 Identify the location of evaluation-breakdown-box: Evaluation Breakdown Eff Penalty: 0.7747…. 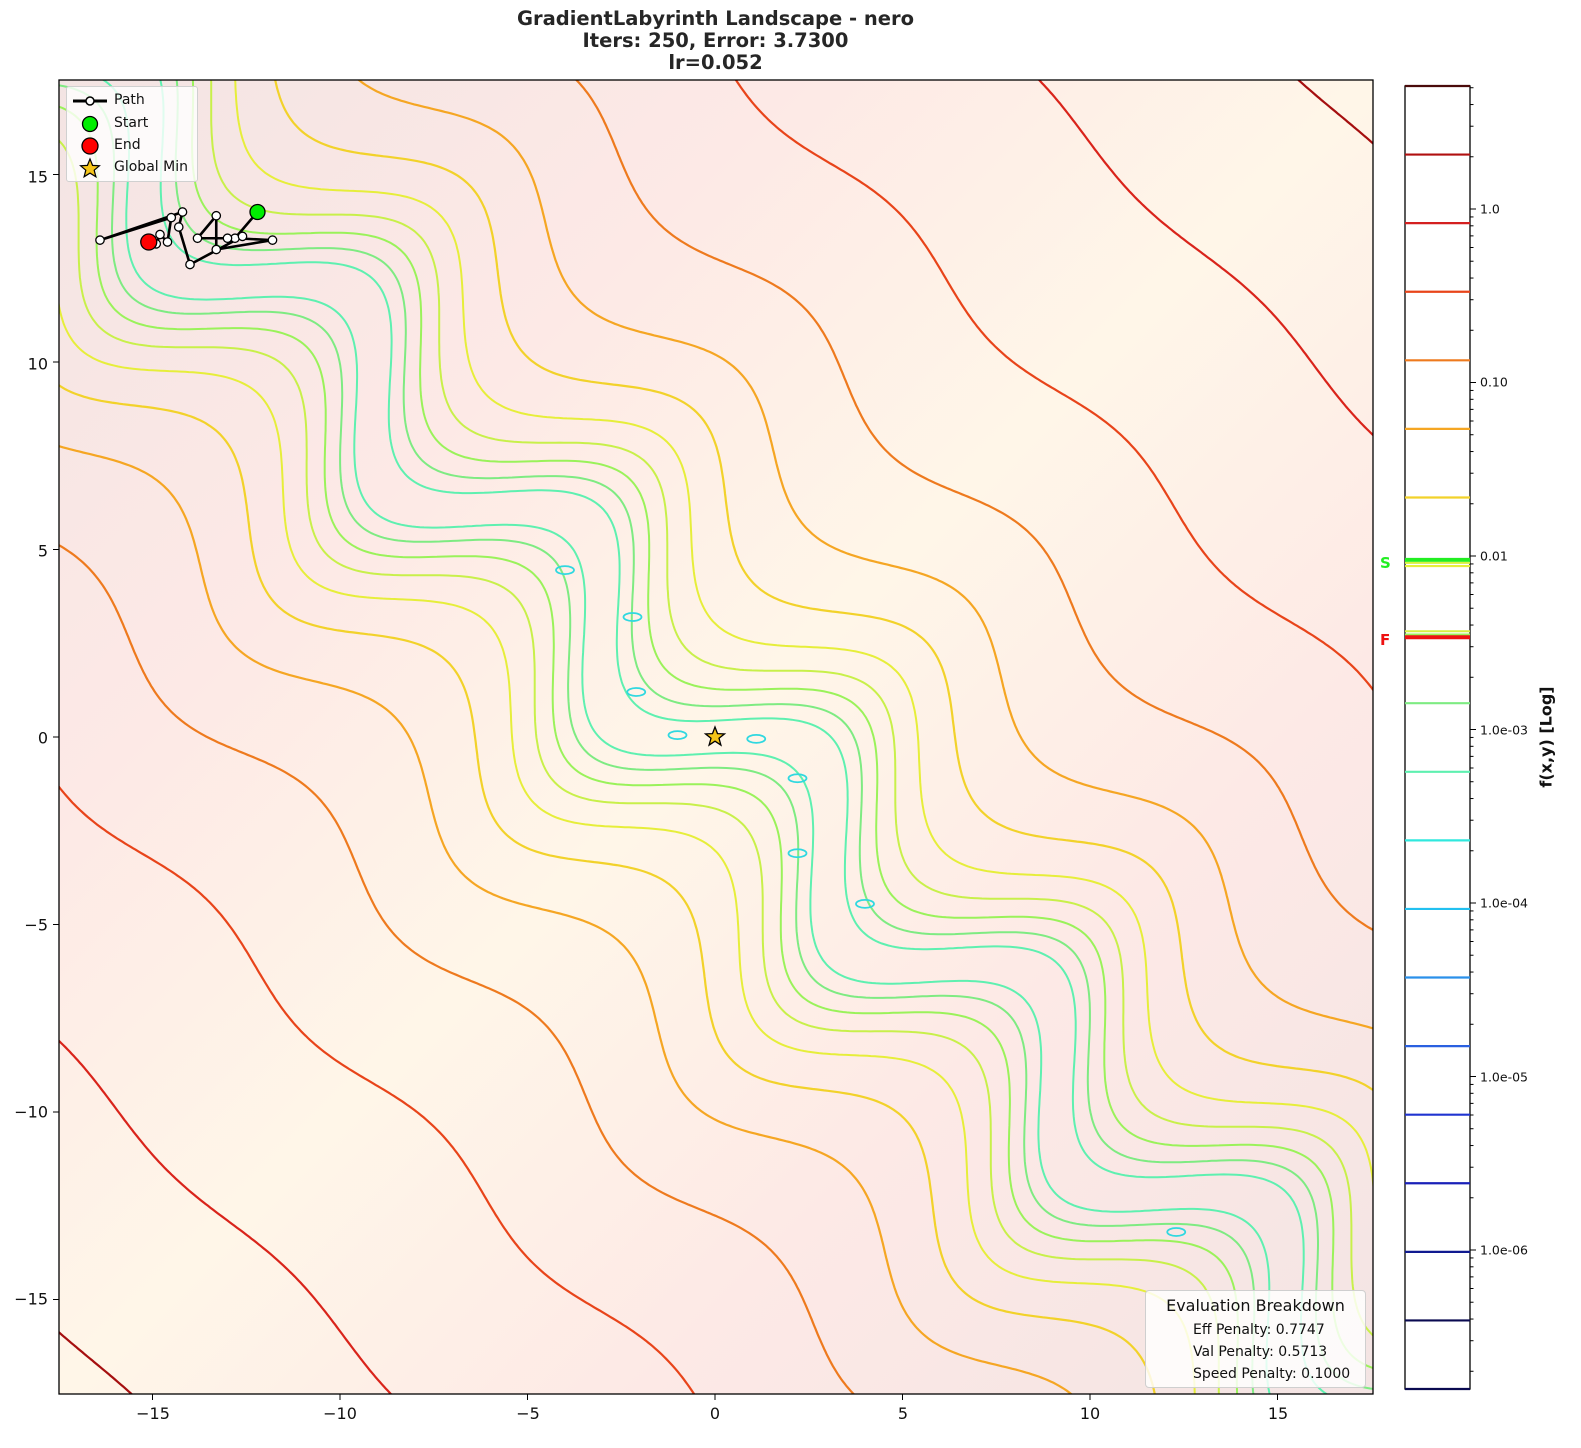
(1255, 1339).